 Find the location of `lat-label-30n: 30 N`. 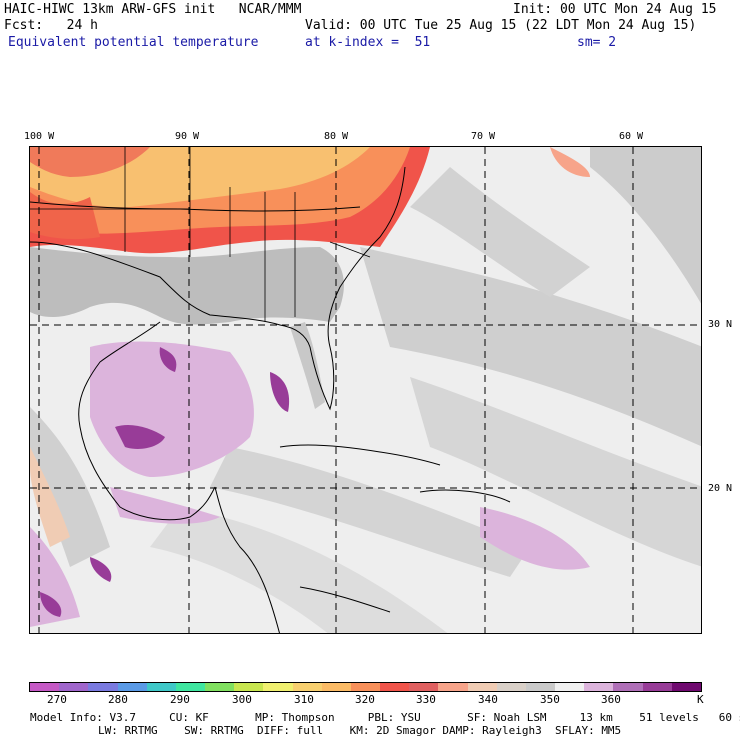

lat-label-30n: 30 N is located at coordinates (720, 324).